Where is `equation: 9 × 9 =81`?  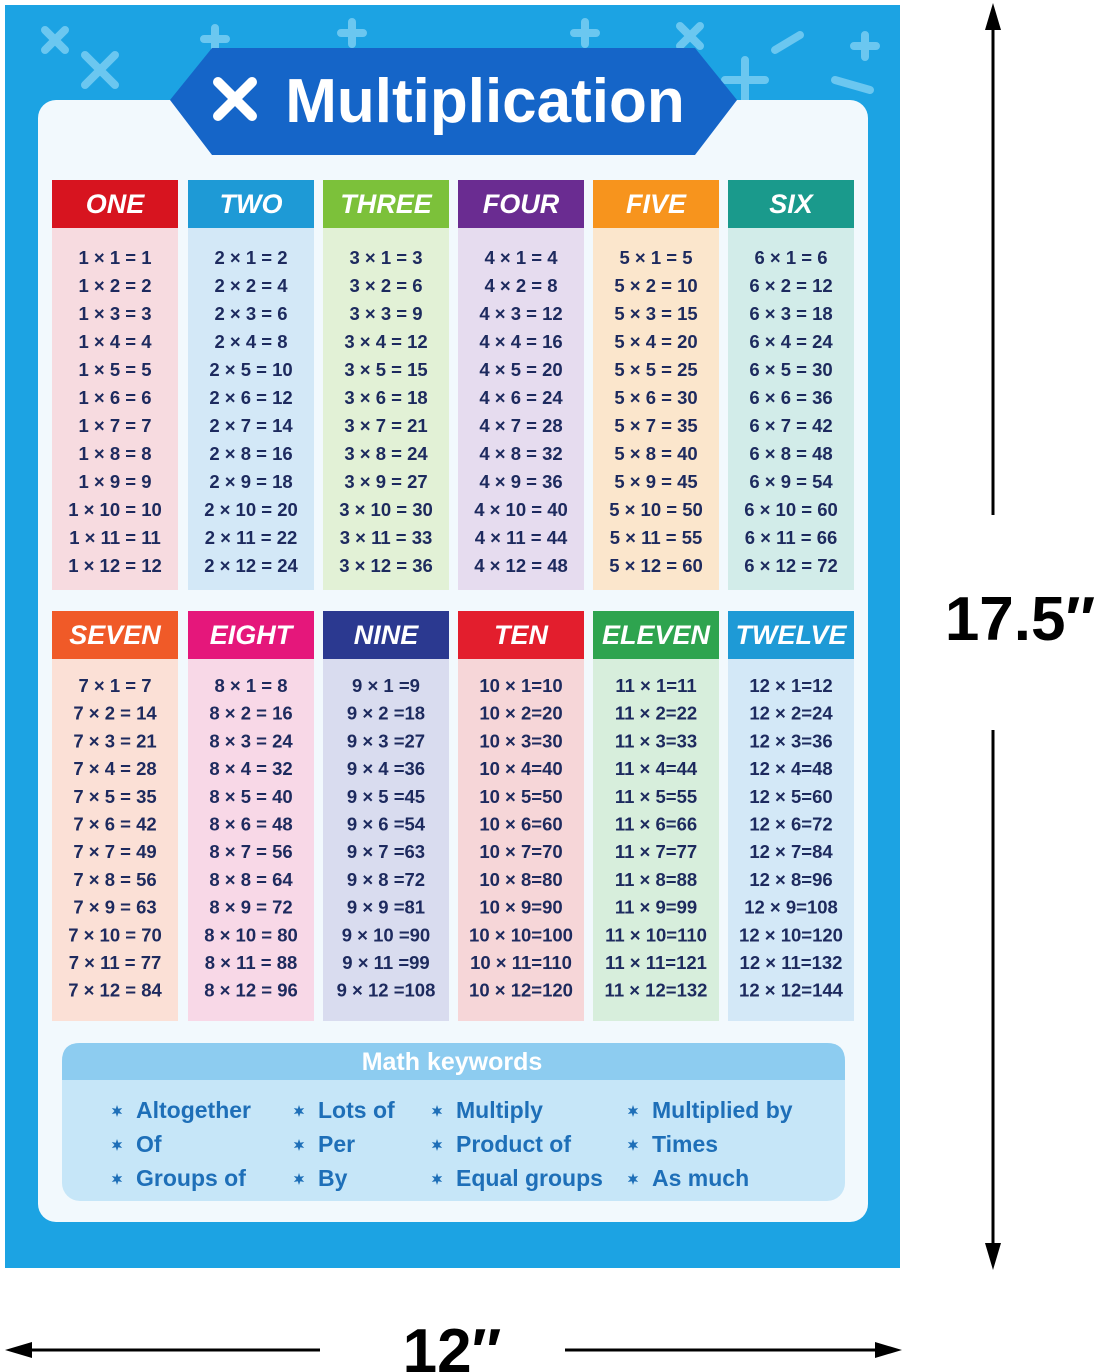
equation: 9 × 9 =81 is located at coordinates (386, 907).